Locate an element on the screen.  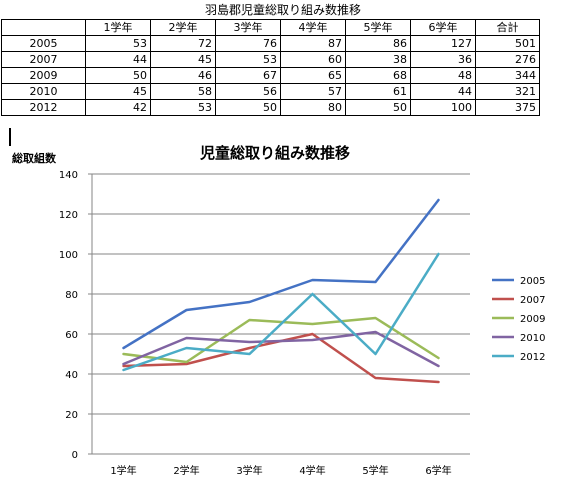
x-tick-label: 5学年 is located at coordinates (375, 470).